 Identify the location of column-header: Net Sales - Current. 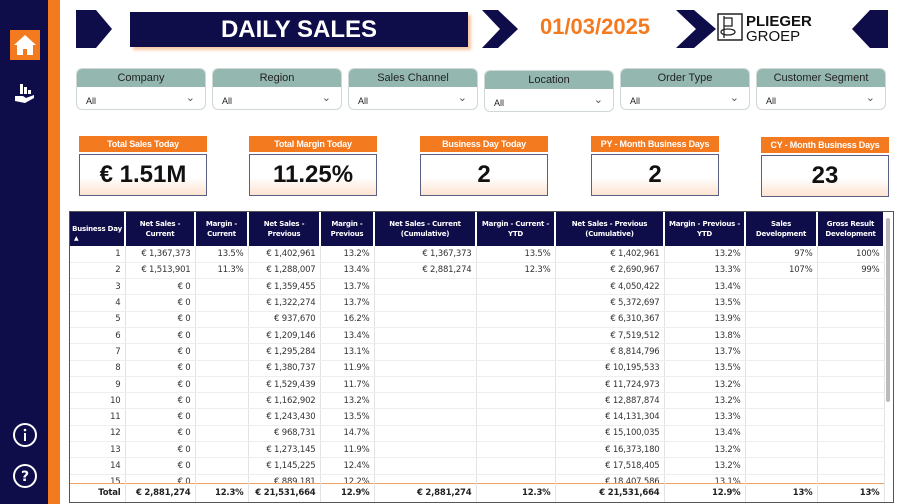
(160, 229).